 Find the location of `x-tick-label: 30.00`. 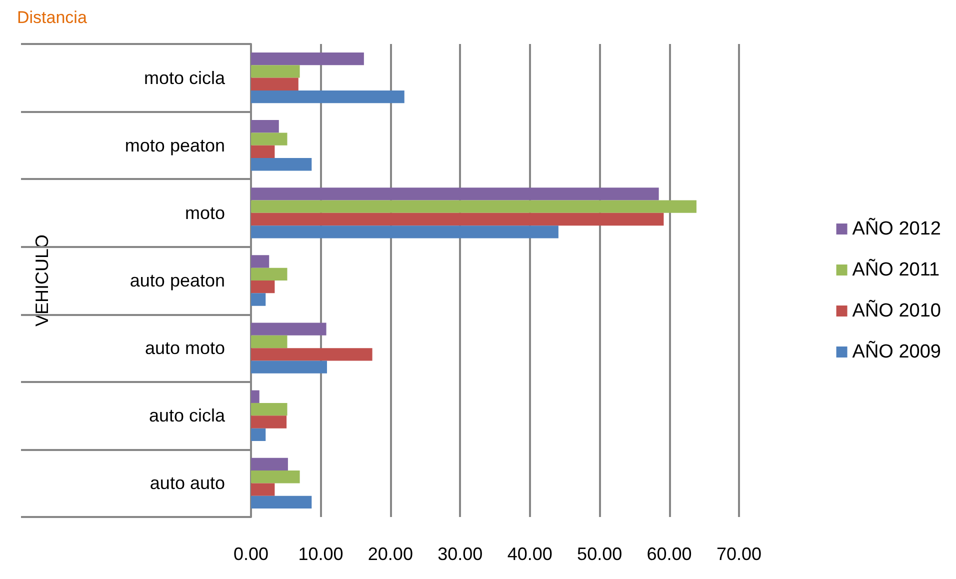

x-tick-label: 30.00 is located at coordinates (460, 554).